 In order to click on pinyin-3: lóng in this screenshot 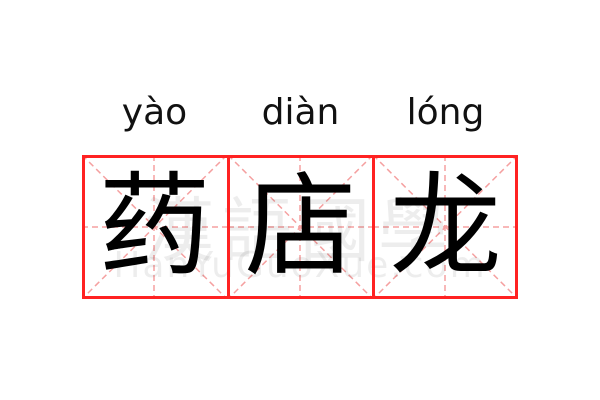, I will do `click(445, 112)`.